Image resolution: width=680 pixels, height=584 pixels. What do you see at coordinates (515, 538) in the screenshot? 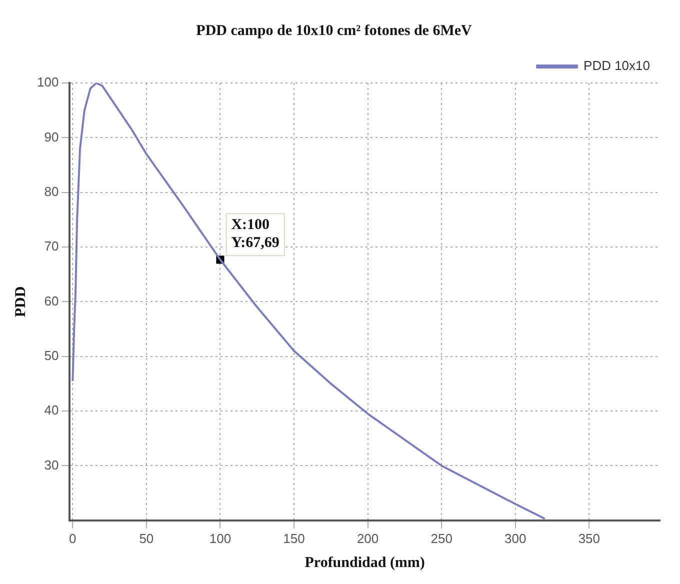
I see `x-tick-label: 300` at bounding box center [515, 538].